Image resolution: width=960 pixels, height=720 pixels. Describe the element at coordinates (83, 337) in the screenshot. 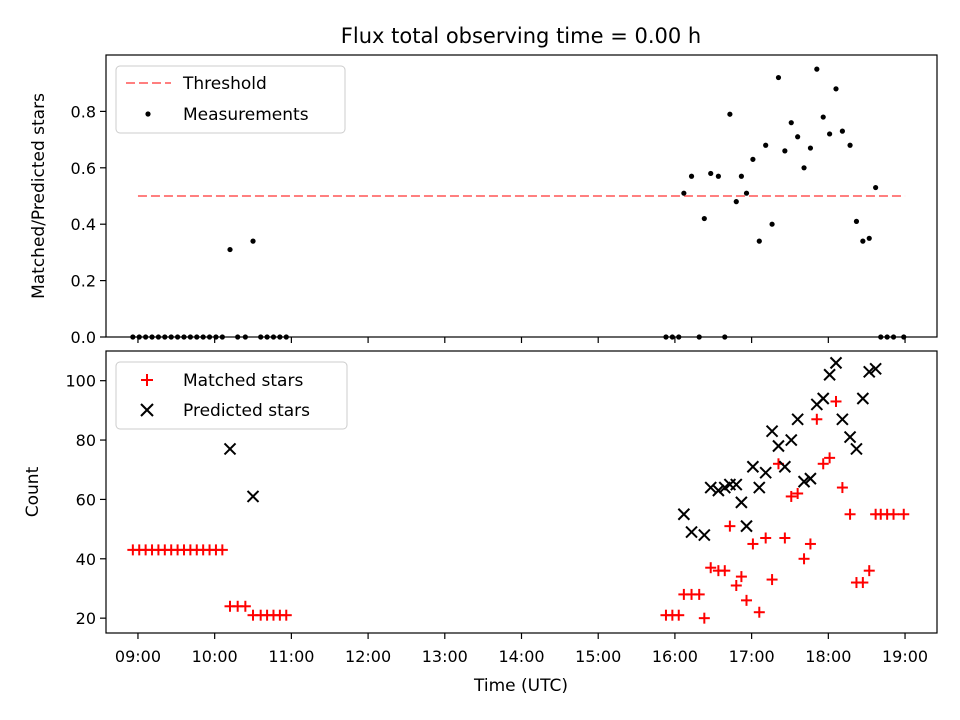

I see `ratio-y-tick-label: 0.0` at that location.